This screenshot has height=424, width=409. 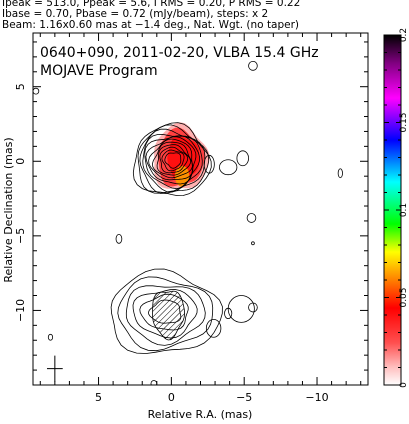 What do you see at coordinates (404, 35) in the screenshot?
I see `colorbar-tick-label: 0.2` at bounding box center [404, 35].